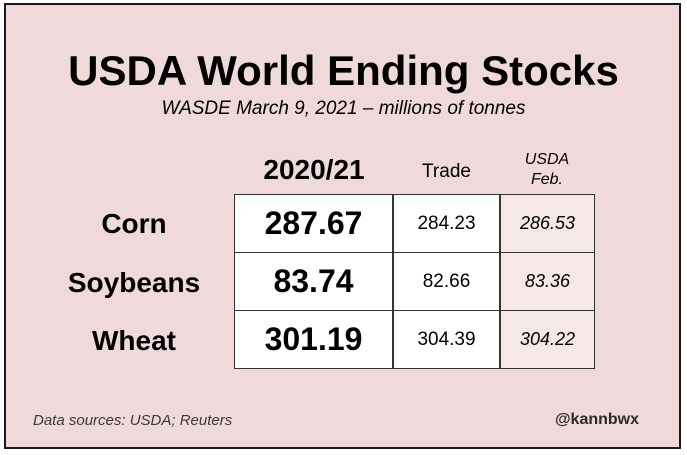 Image resolution: width=687 pixels, height=455 pixels. I want to click on cell-soybeans-2020-21: 83.74, so click(313, 281).